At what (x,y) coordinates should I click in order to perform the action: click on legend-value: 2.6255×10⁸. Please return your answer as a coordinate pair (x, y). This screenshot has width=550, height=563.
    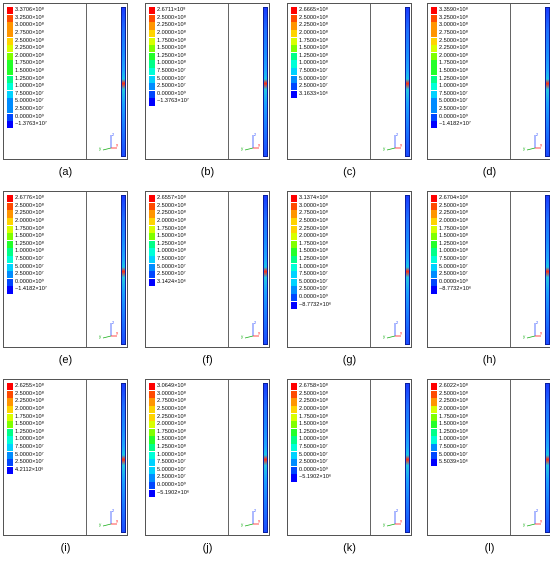
    Looking at the image, I should click on (29, 386).